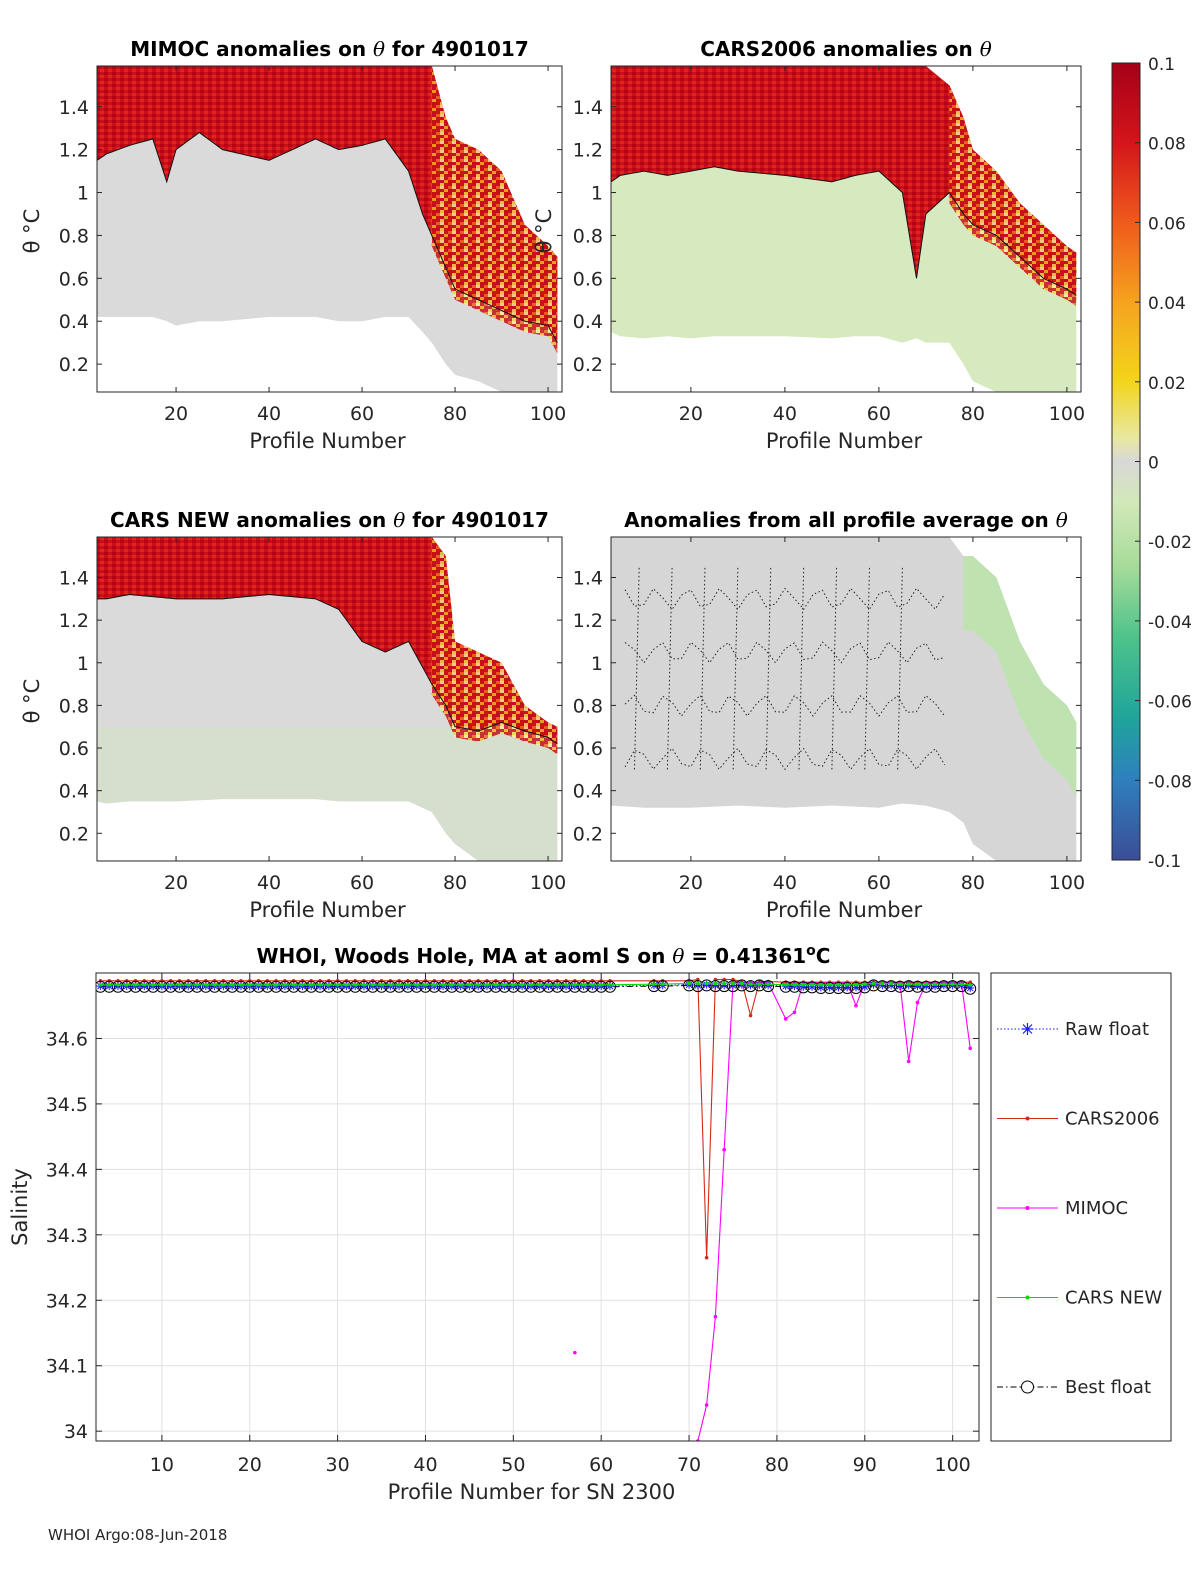  What do you see at coordinates (689, 1465) in the screenshot?
I see `x-tick-label: 70` at bounding box center [689, 1465].